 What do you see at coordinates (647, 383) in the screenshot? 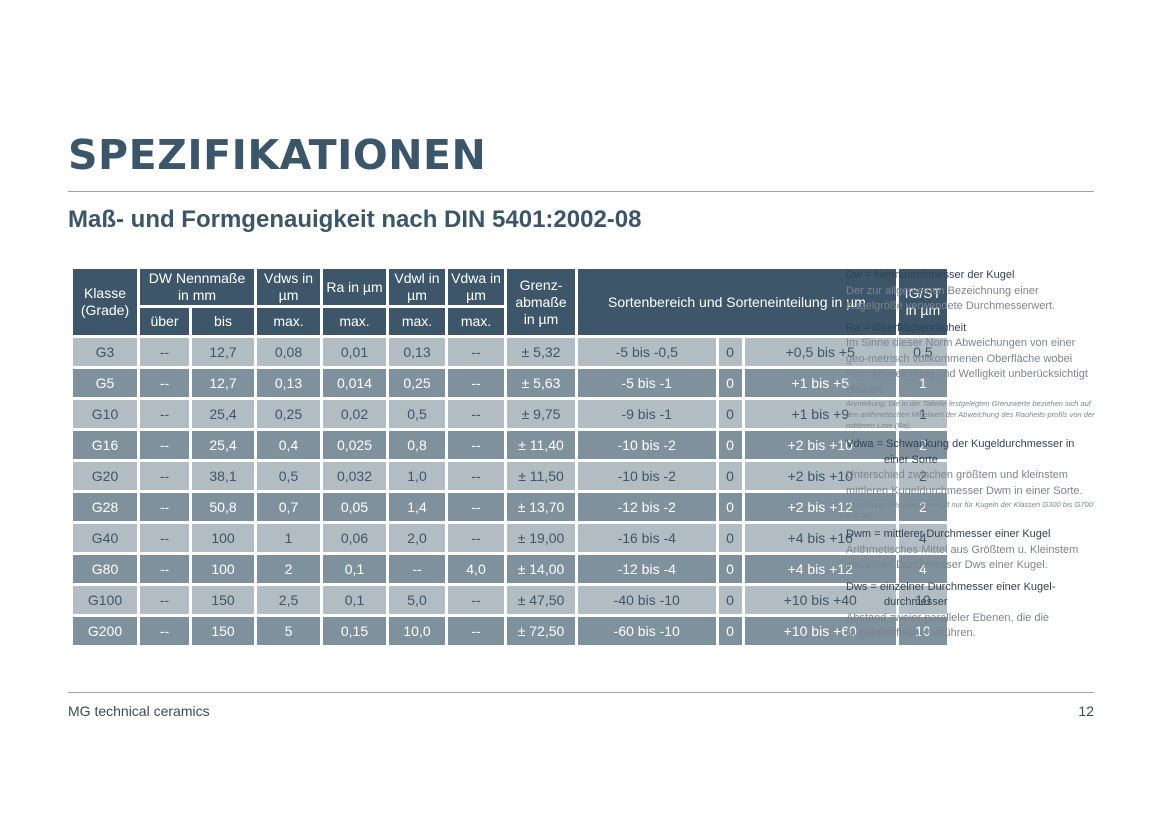
I see `cell-sorten-min: -5 bis -1` at bounding box center [647, 383].